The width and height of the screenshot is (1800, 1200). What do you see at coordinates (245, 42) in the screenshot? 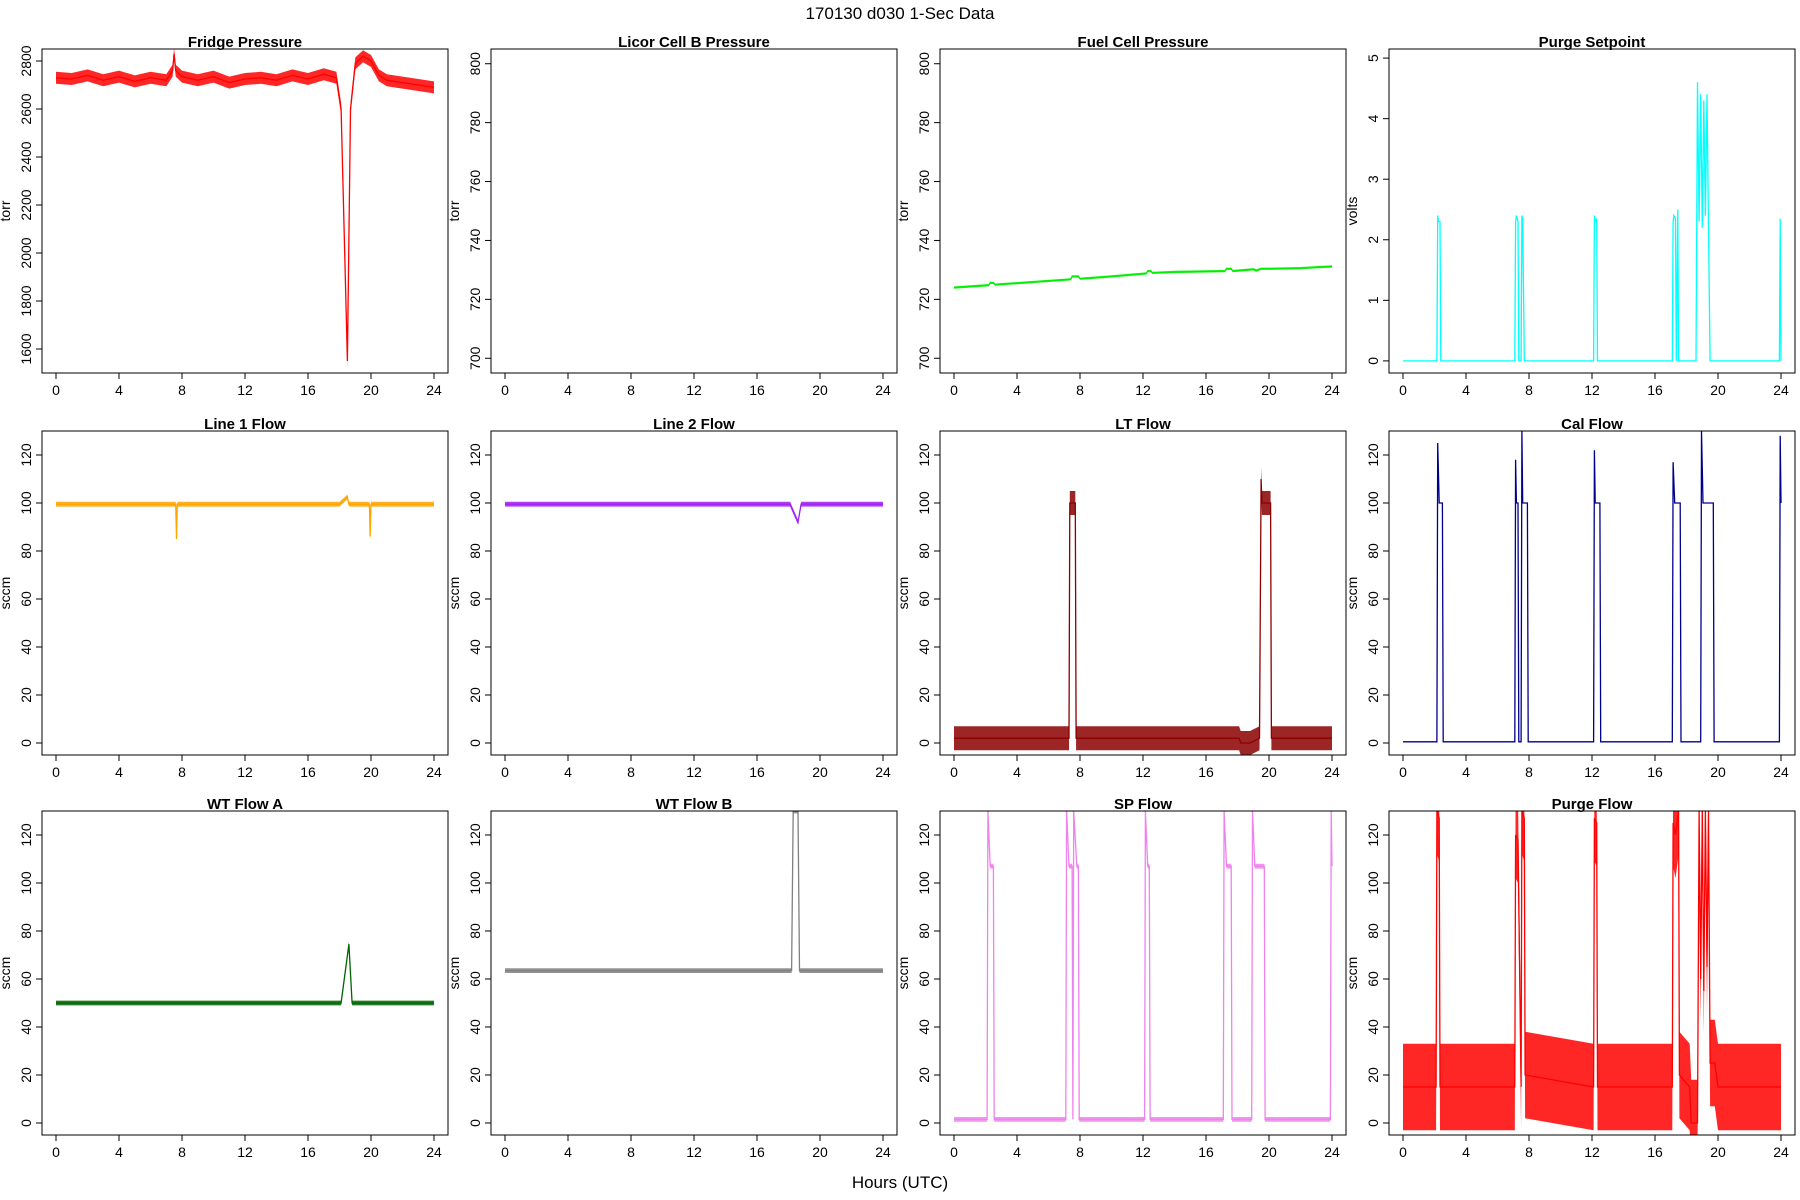
I see `panel-title: Fridge Pressure` at bounding box center [245, 42].